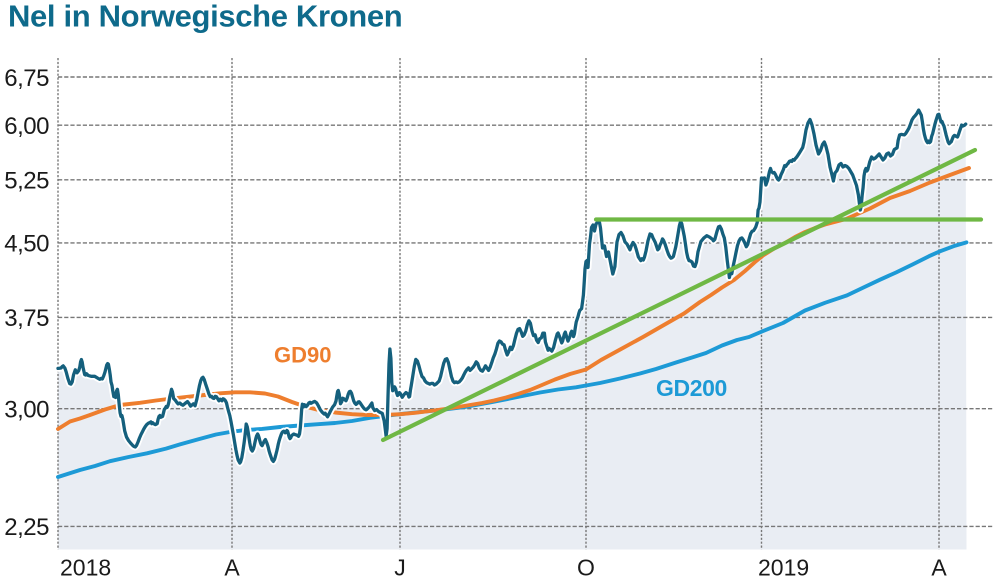  What do you see at coordinates (26, 244) in the screenshot?
I see `svg-text: 4,50` at bounding box center [26, 244].